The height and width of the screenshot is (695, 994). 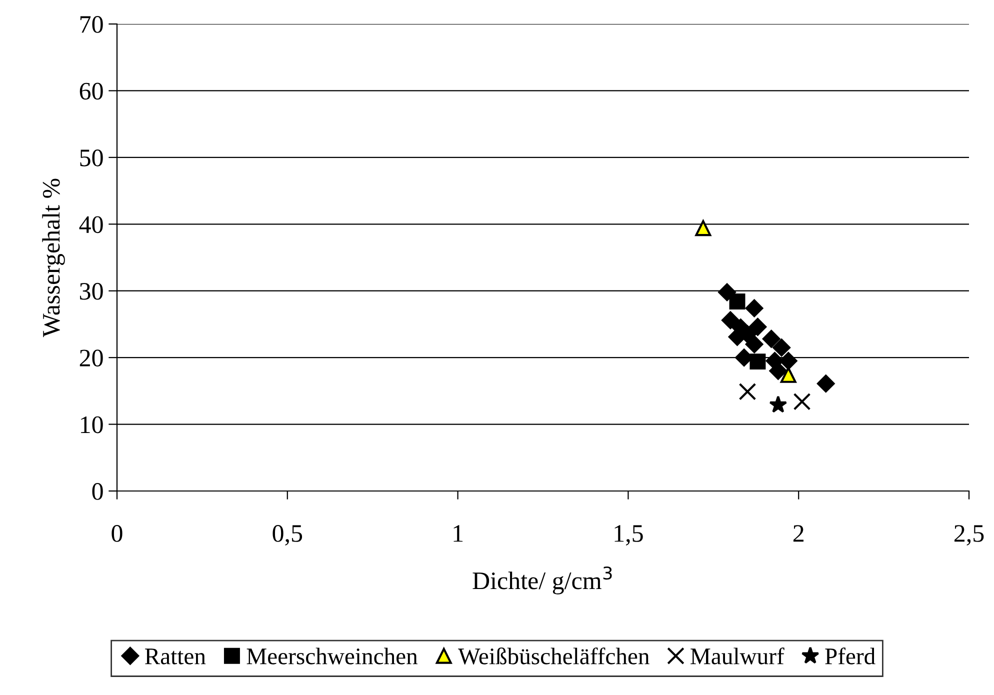 I want to click on x-tick-label: 0,5, so click(x=287, y=535).